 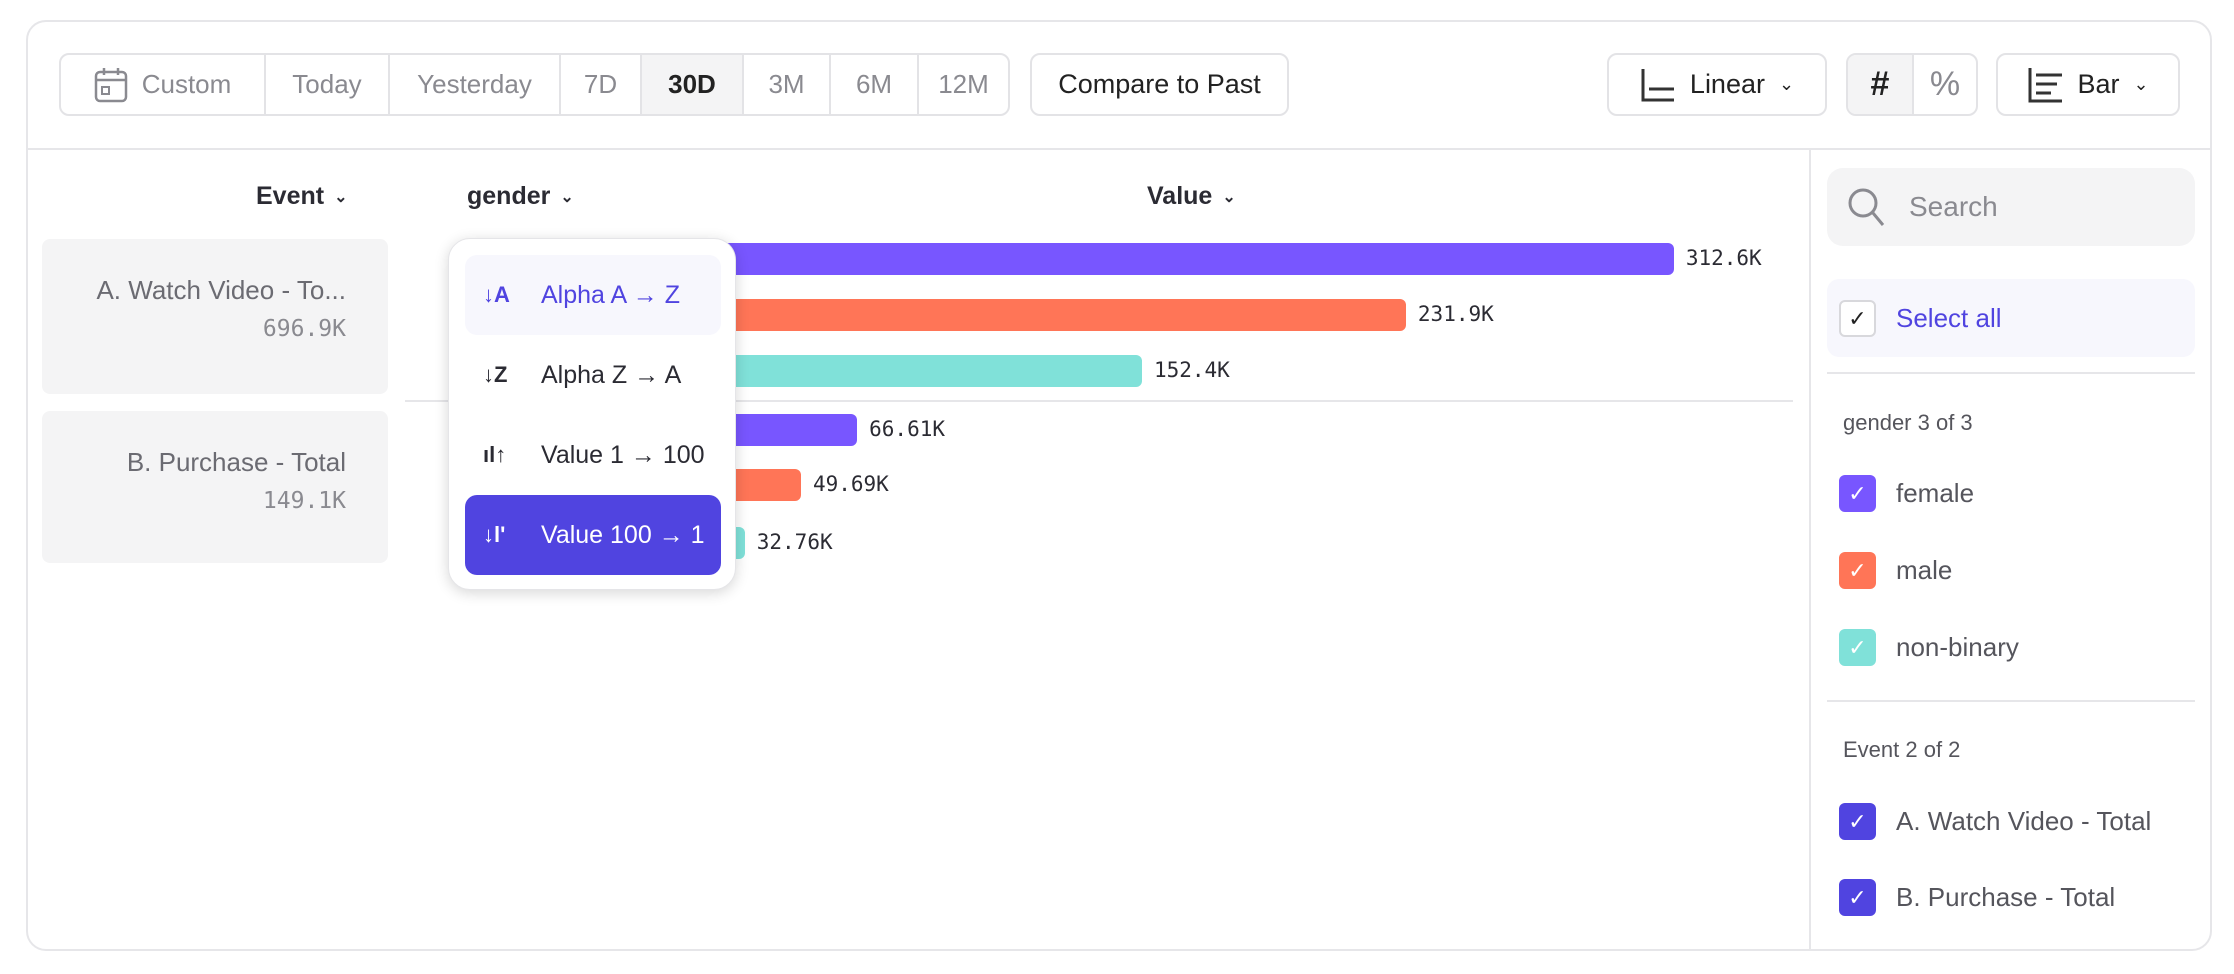 I want to click on event-filter-b: ✓ B. Purchase - Total, so click(x=1977, y=897).